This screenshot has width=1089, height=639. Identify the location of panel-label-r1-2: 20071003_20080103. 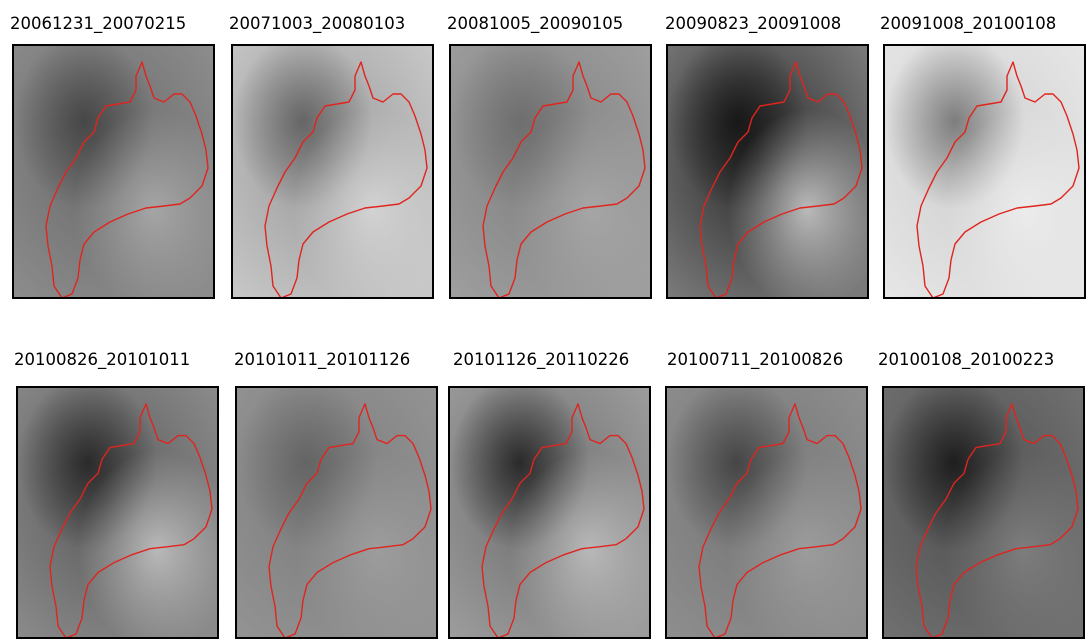
(317, 23).